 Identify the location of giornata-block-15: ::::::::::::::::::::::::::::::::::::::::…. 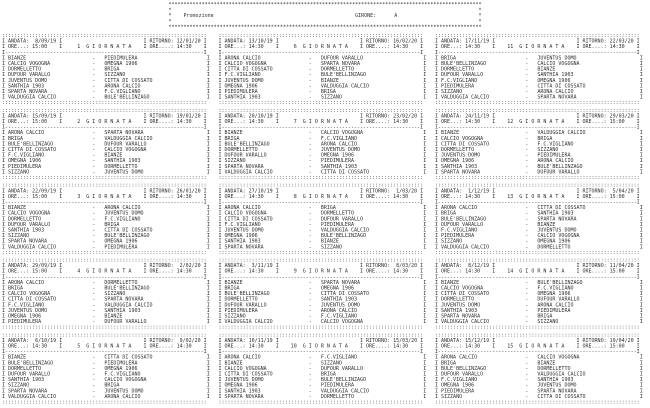
(539, 369).